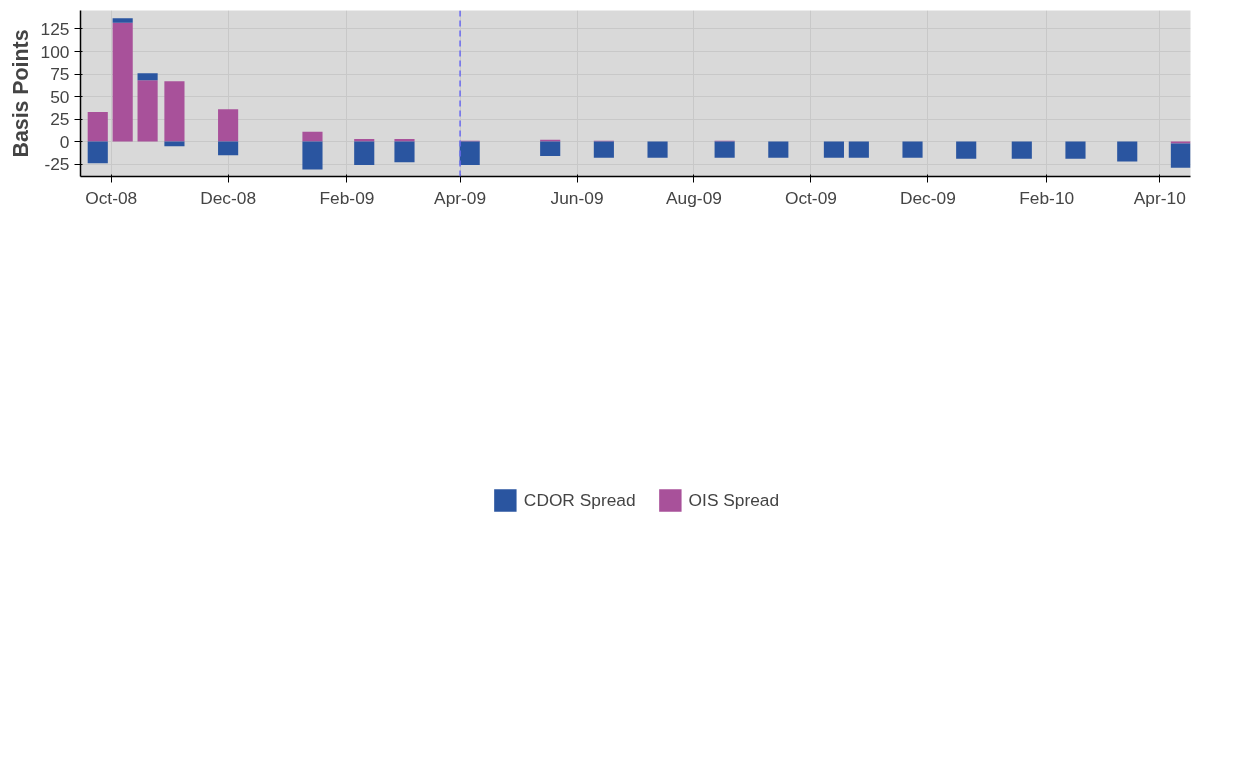 The image size is (1241, 762). Describe the element at coordinates (55, 51) in the screenshot. I see `y-tick-label: 100` at that location.